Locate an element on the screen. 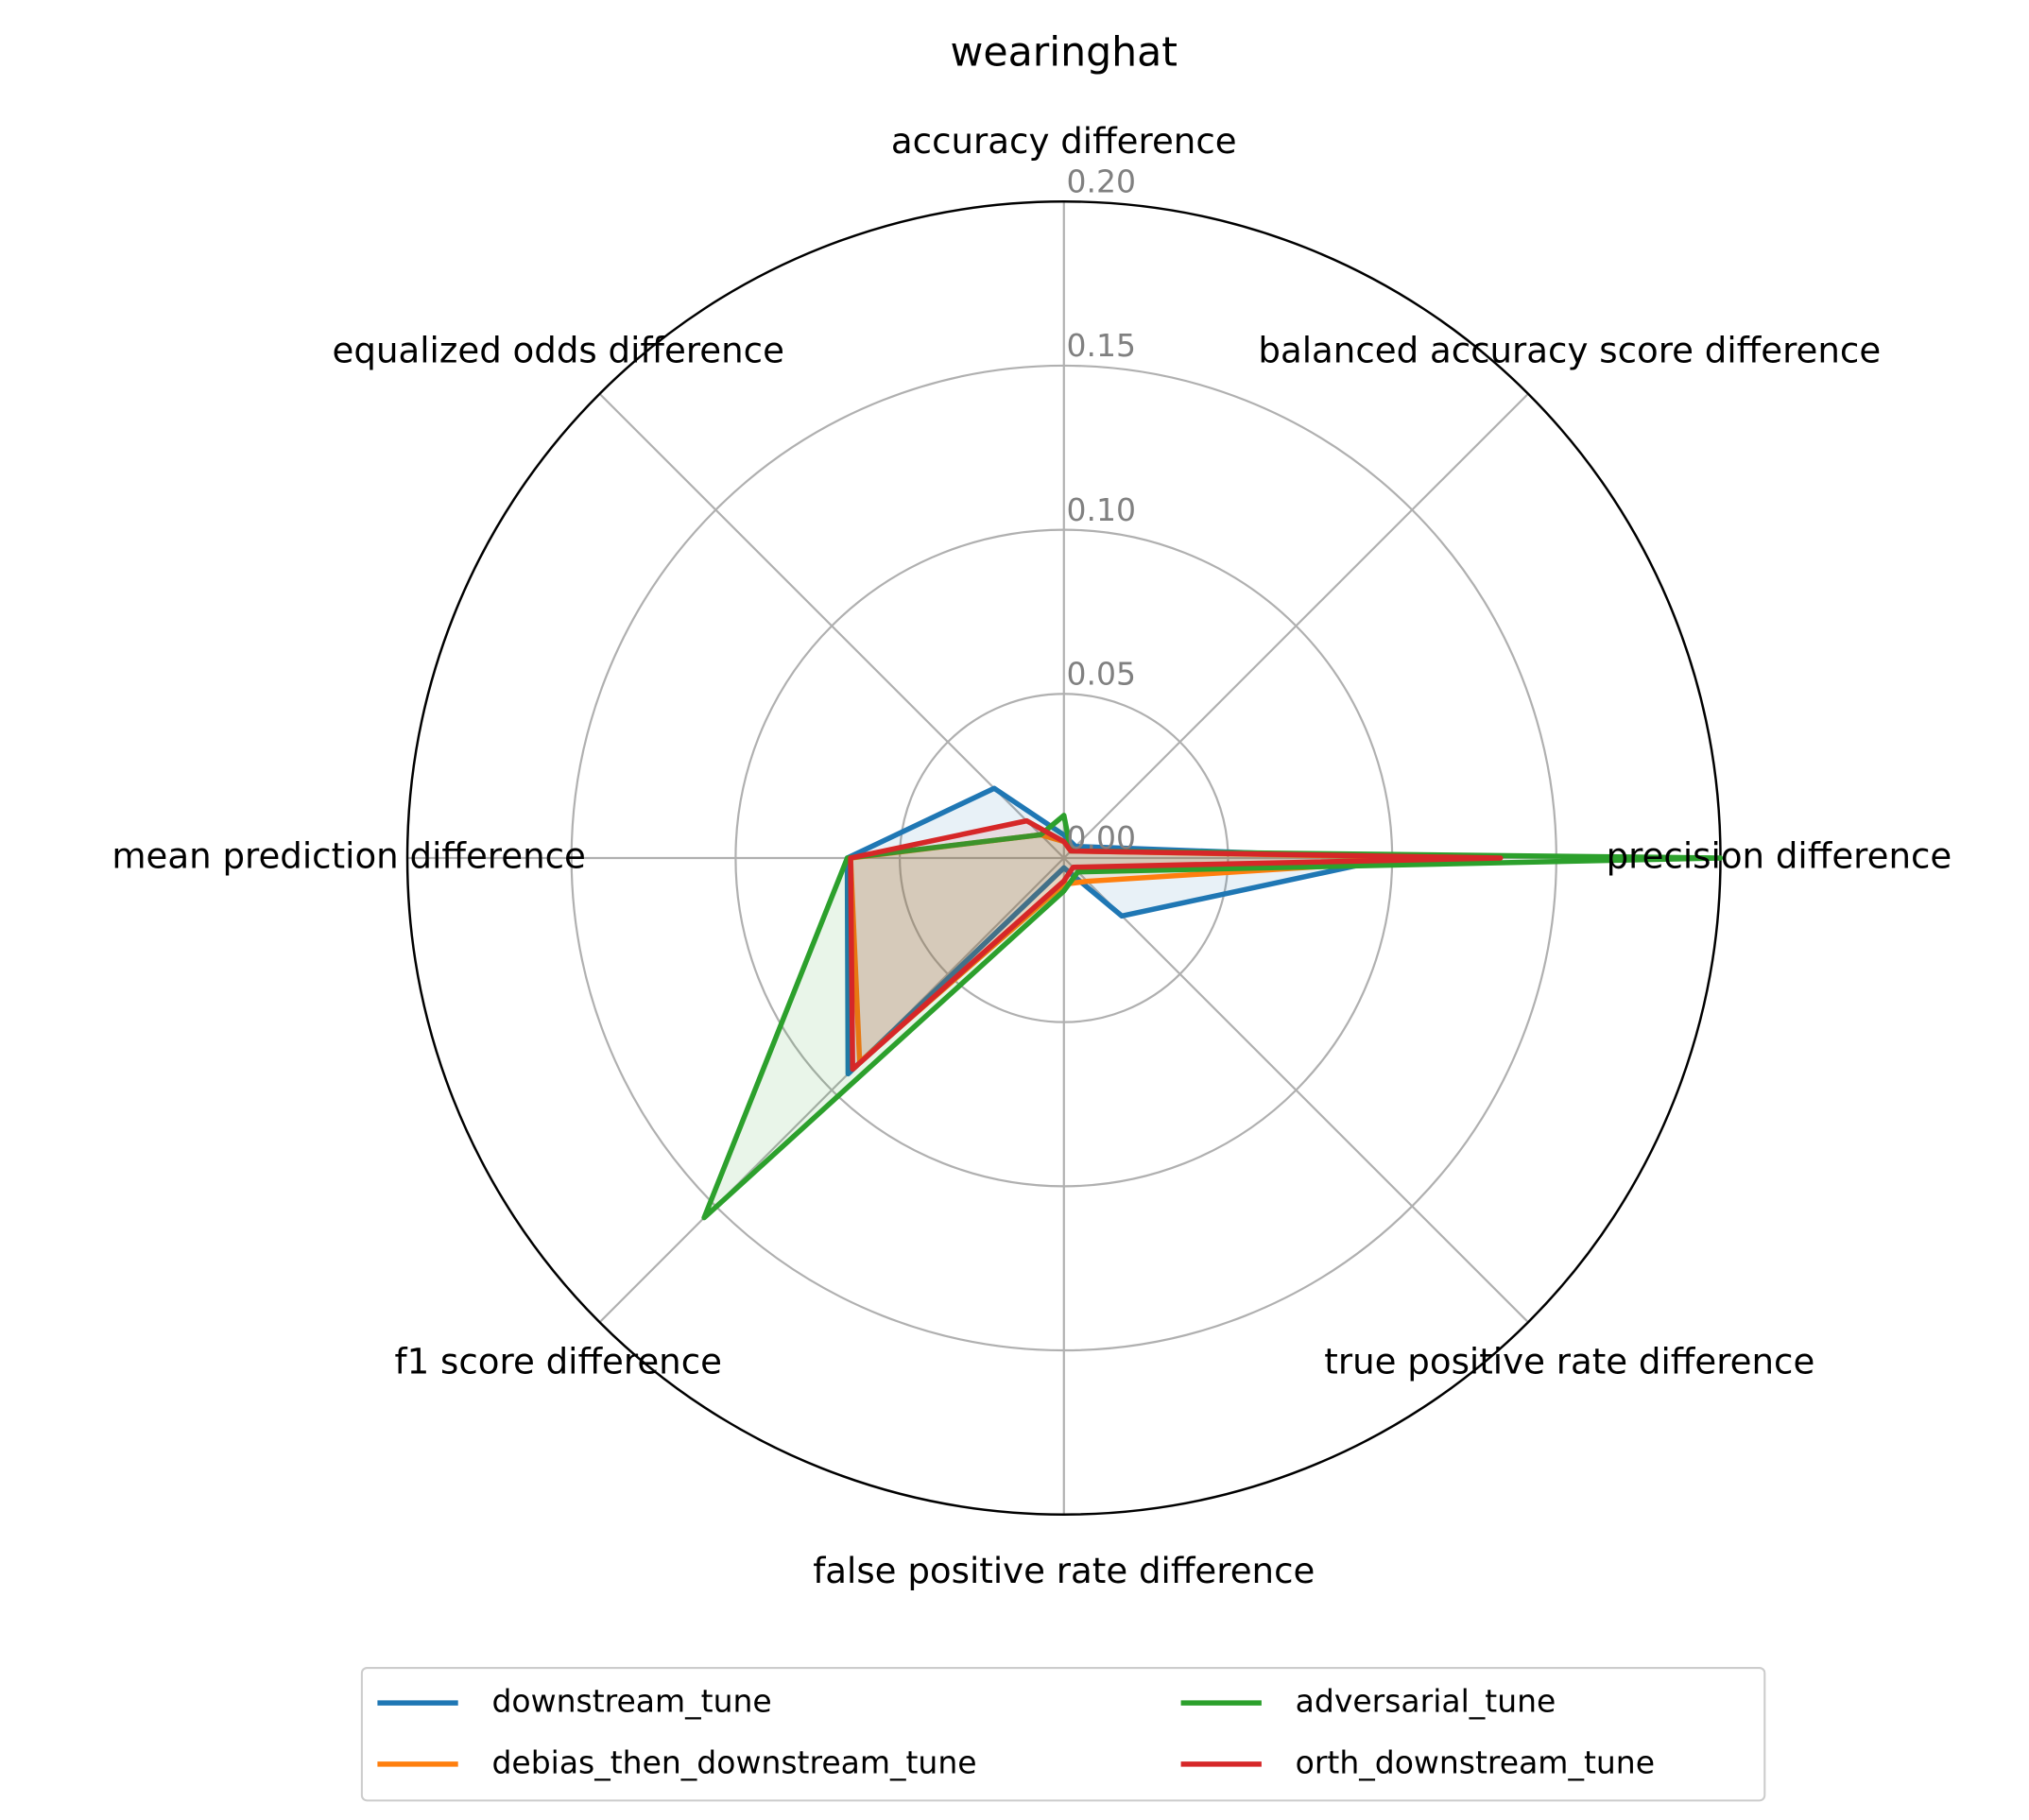 The height and width of the screenshot is (1820, 2029). category-label: equalized odds difference is located at coordinates (558, 350).